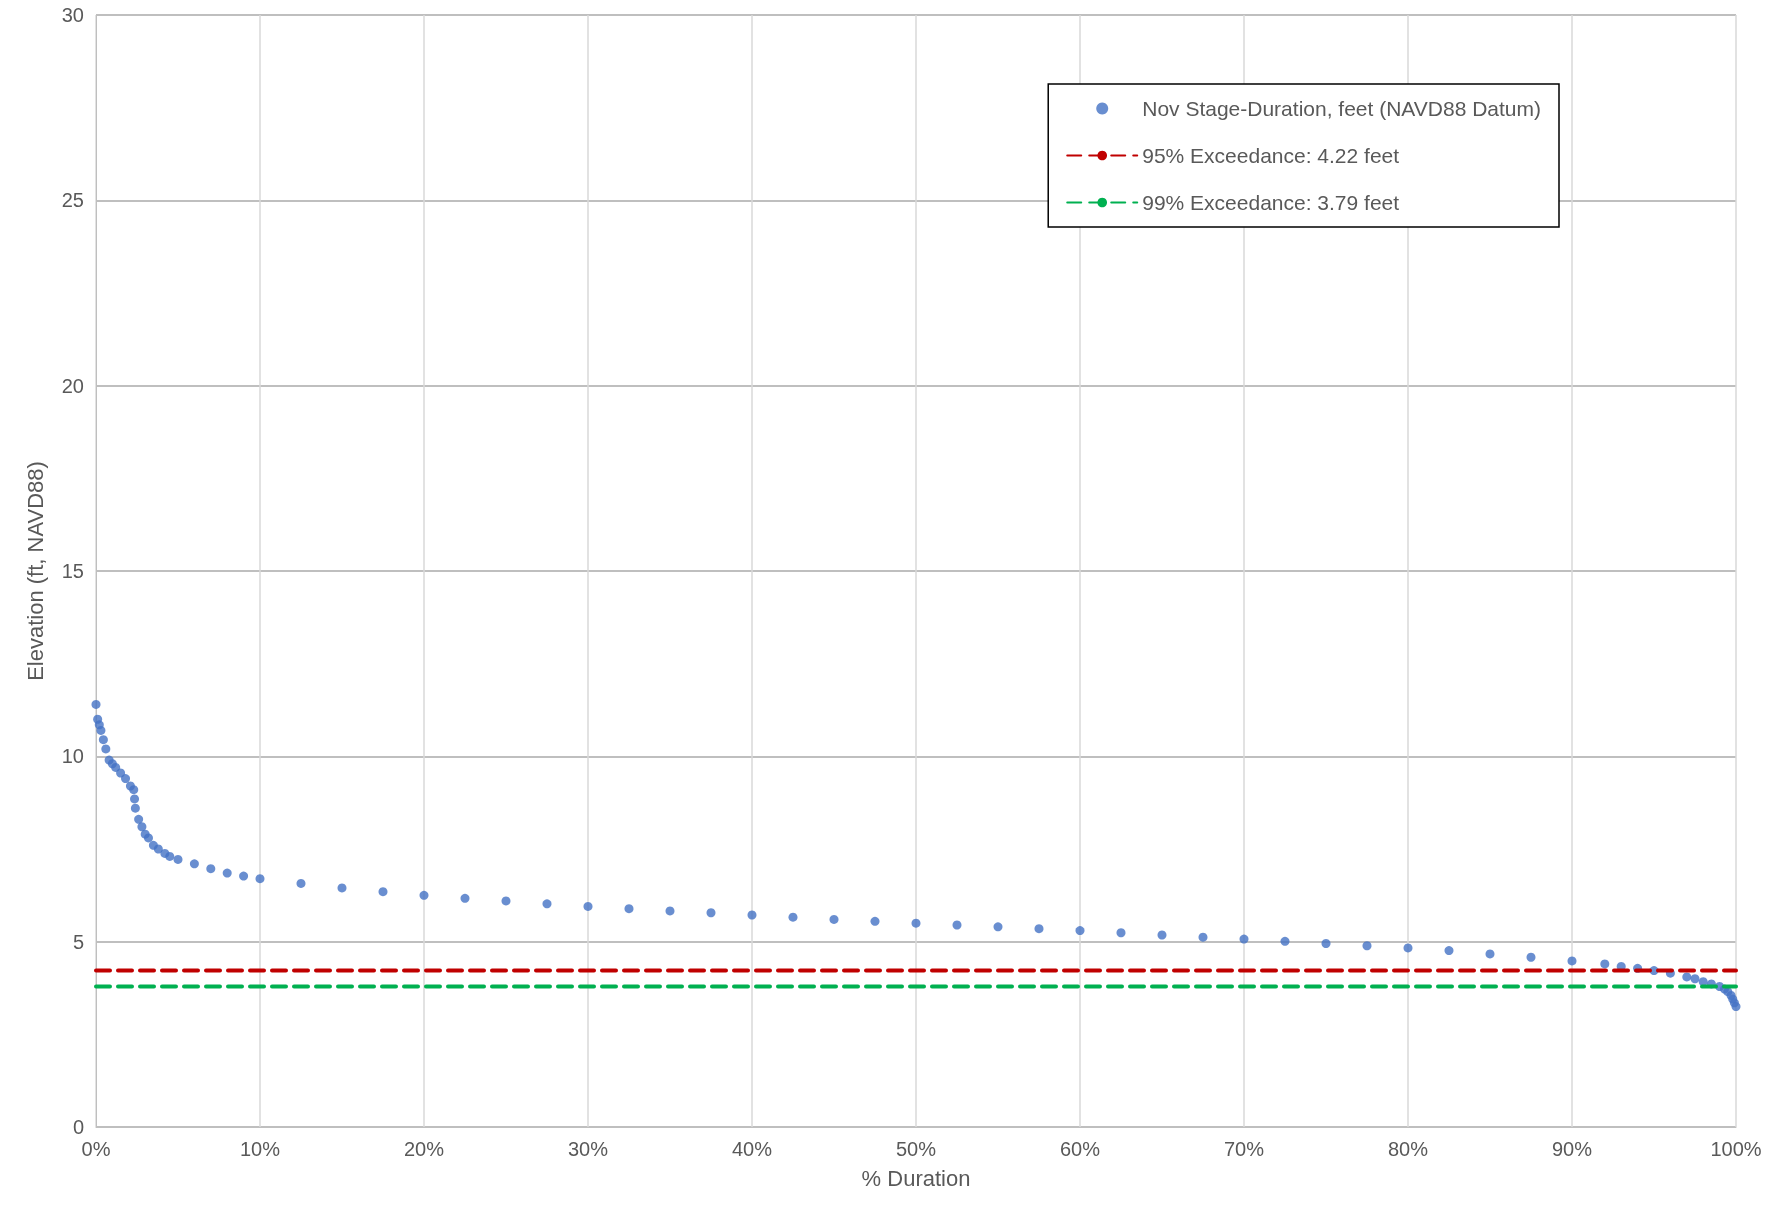 Image resolution: width=1787 pixels, height=1210 pixels. I want to click on x-tick-label: 80%, so click(1408, 1149).